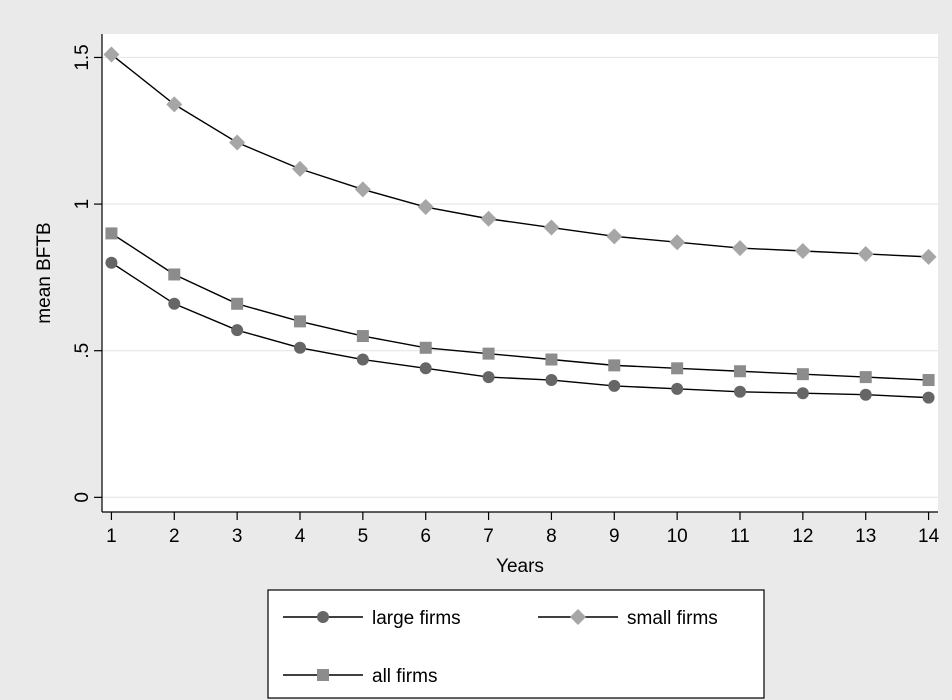 This screenshot has width=952, height=700. I want to click on y-tick-label: .5, so click(82, 351).